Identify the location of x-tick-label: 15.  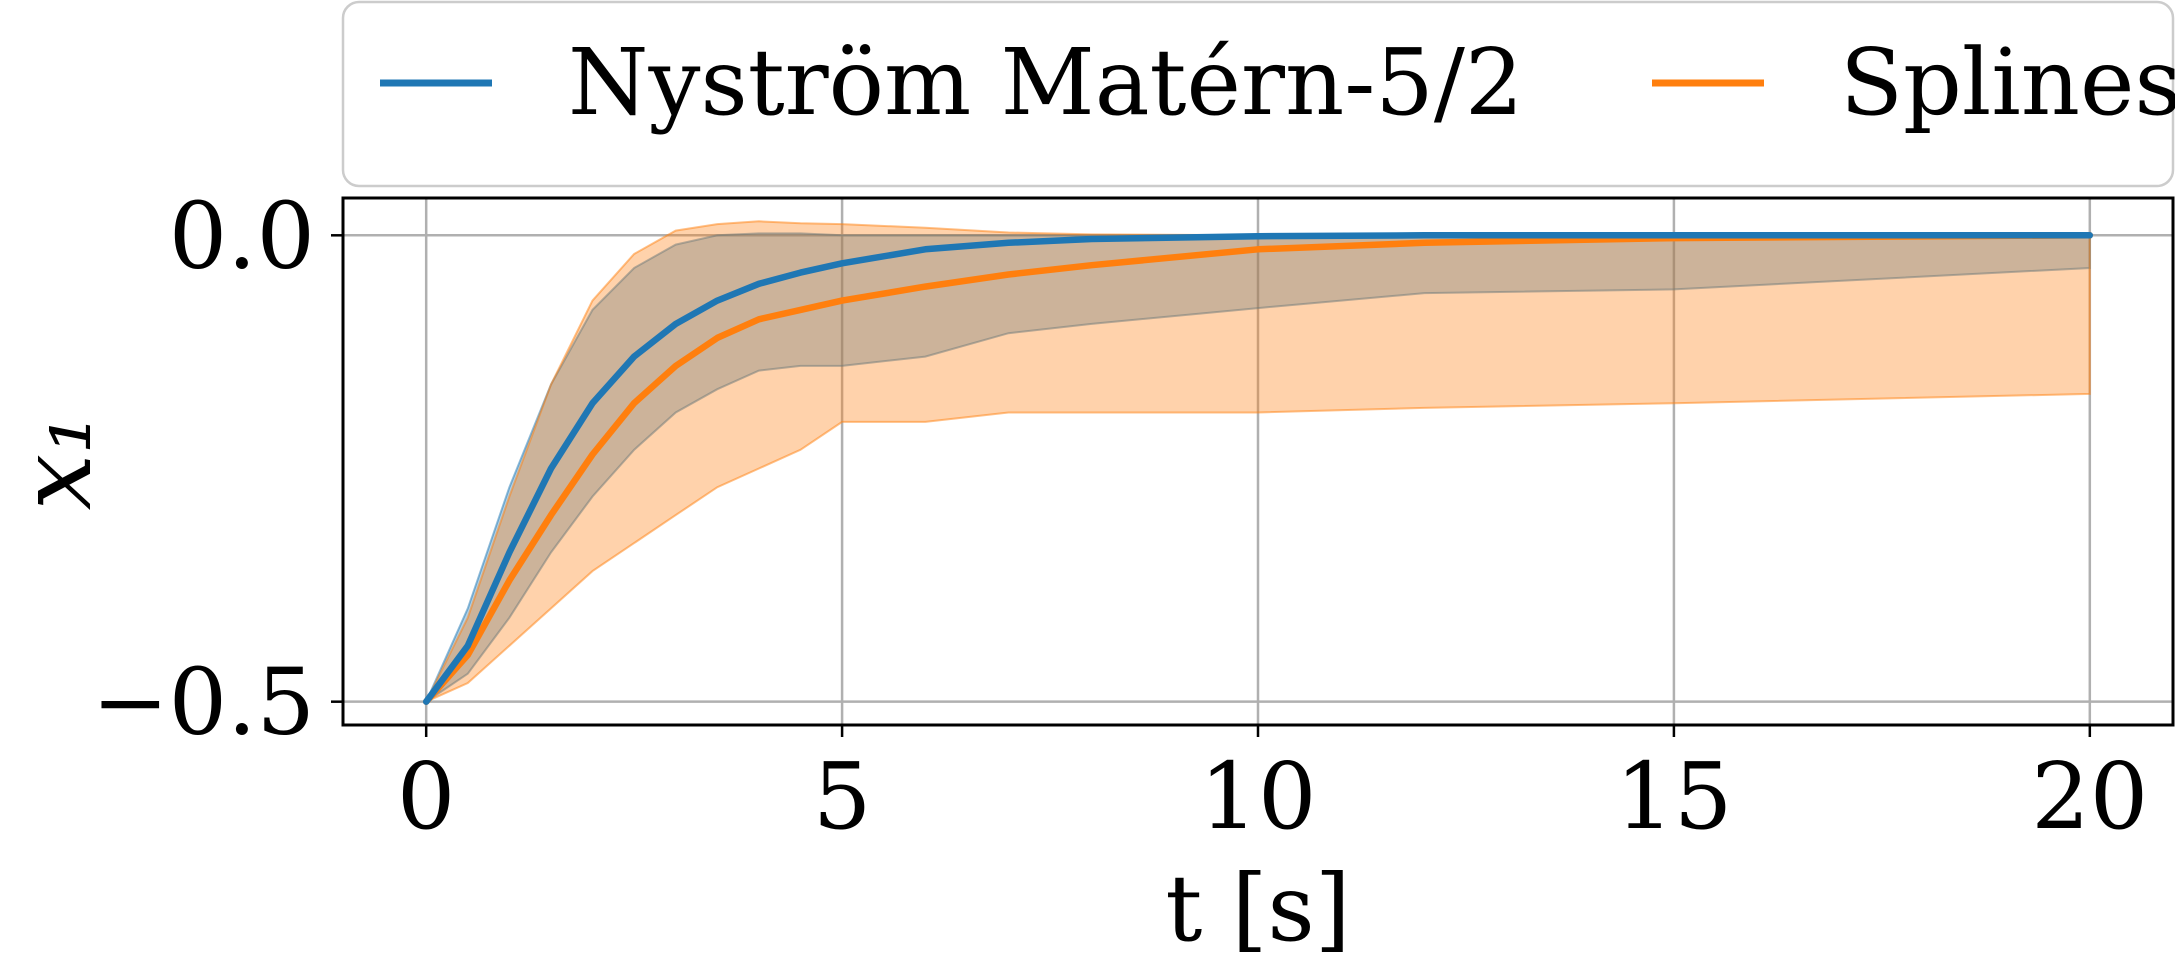
(1673, 796).